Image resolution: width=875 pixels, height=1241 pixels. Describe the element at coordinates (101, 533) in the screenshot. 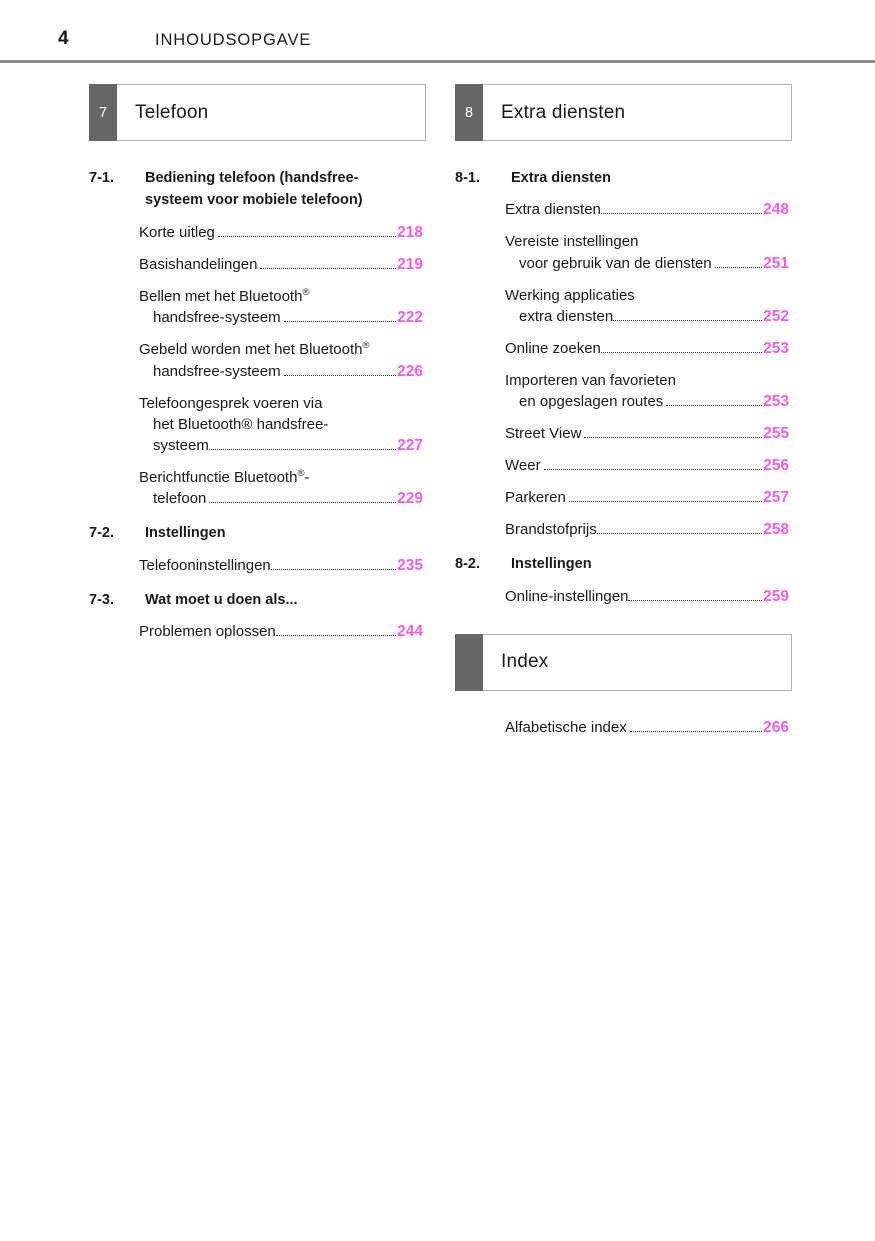

I see `section-number: 7-2.` at that location.